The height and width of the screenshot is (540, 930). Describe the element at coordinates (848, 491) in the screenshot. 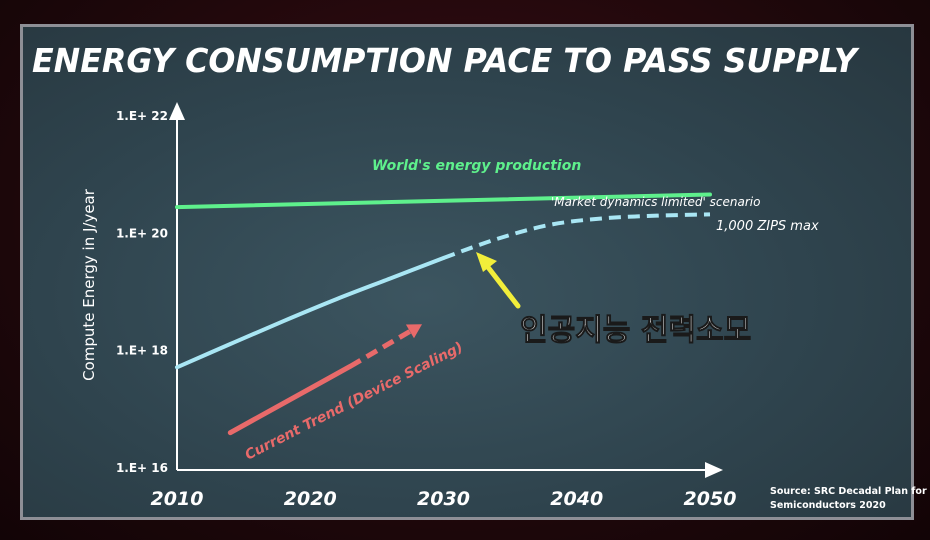

I see `source-line-1: Source: SRC Decadal Plan for` at that location.